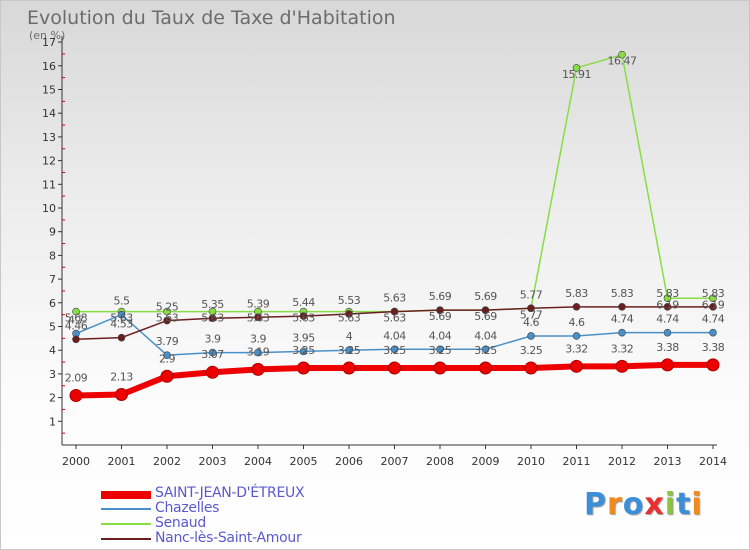 This screenshot has height=550, width=750. I want to click on y-tick-label: 12, so click(49, 161).